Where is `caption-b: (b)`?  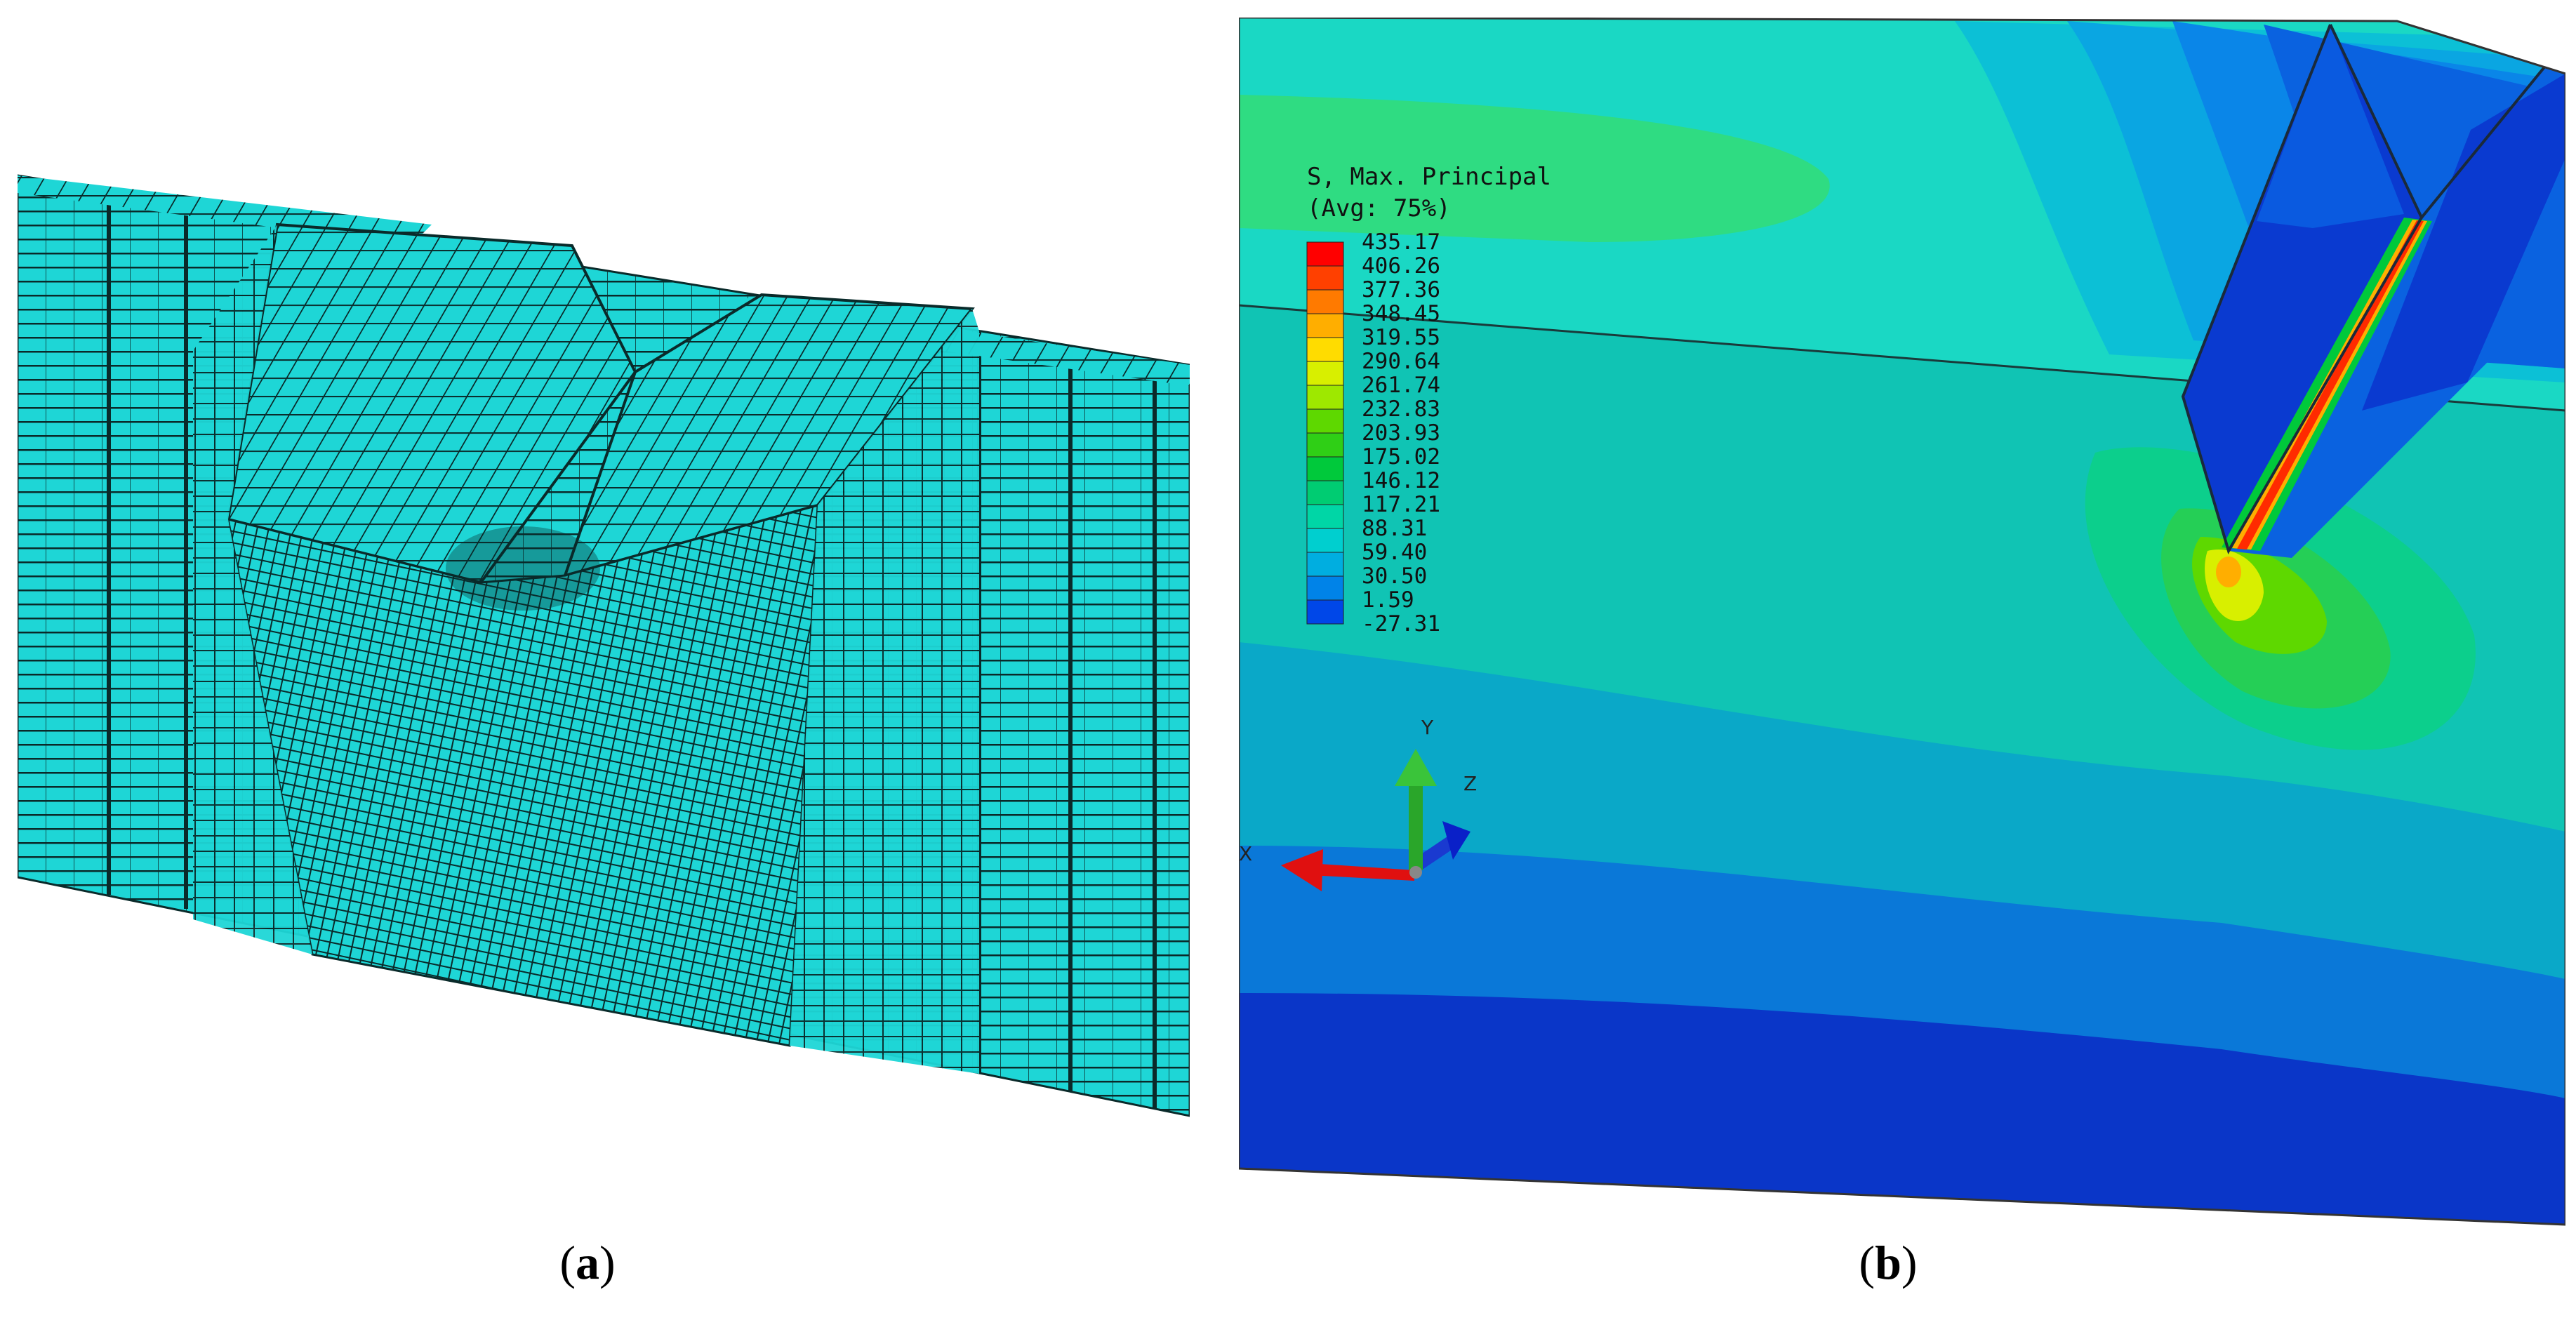 caption-b: (b) is located at coordinates (1889, 1262).